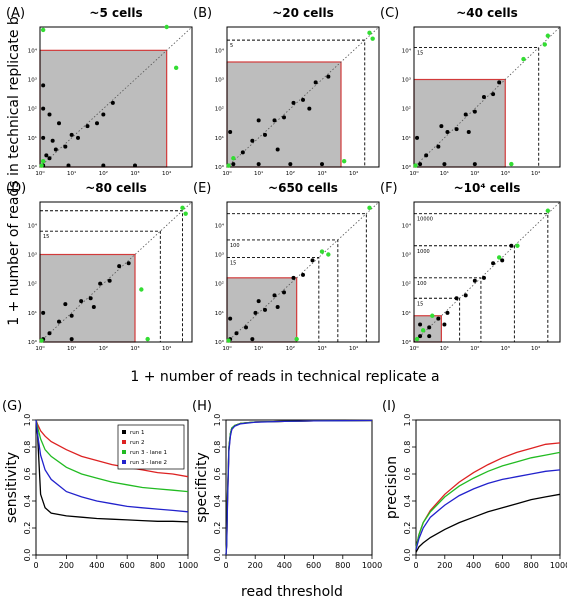  I want to click on threshold-label: 15, so click(233, 263).